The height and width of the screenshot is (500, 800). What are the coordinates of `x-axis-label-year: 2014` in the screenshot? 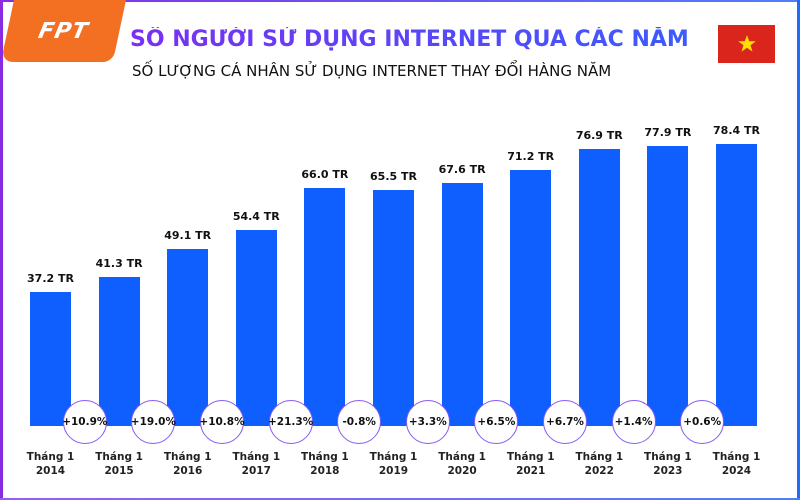 It's located at (50, 471).